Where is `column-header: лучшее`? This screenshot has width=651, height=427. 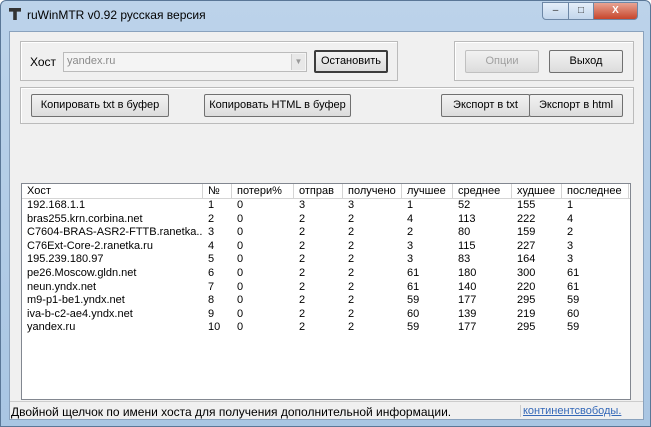 column-header: лучшее is located at coordinates (427, 191).